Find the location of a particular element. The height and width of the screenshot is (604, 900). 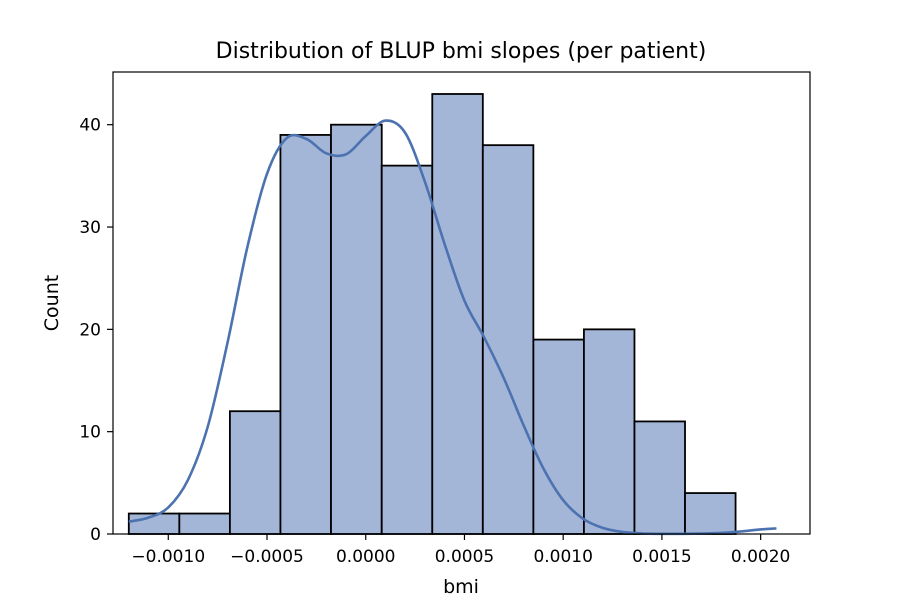

x-tick-label: −0.0005 is located at coordinates (267, 557).